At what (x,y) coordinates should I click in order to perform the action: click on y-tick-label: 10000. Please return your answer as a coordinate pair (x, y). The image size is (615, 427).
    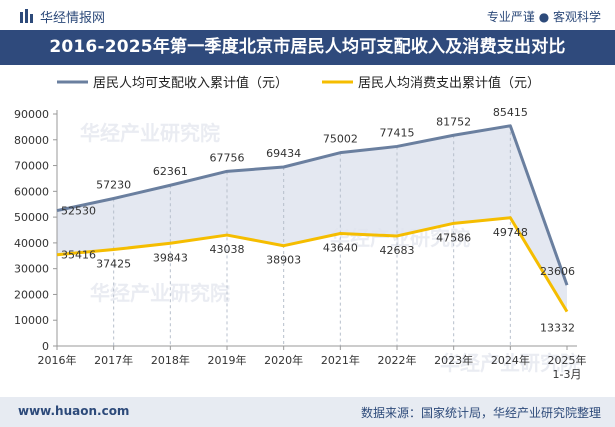
    Looking at the image, I should click on (31, 320).